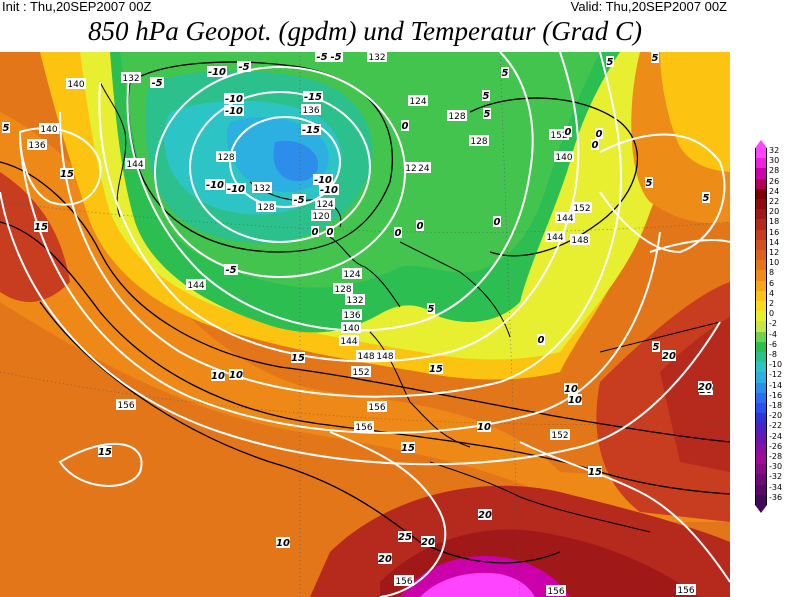  I want to click on legend-label: 16, so click(774, 232).